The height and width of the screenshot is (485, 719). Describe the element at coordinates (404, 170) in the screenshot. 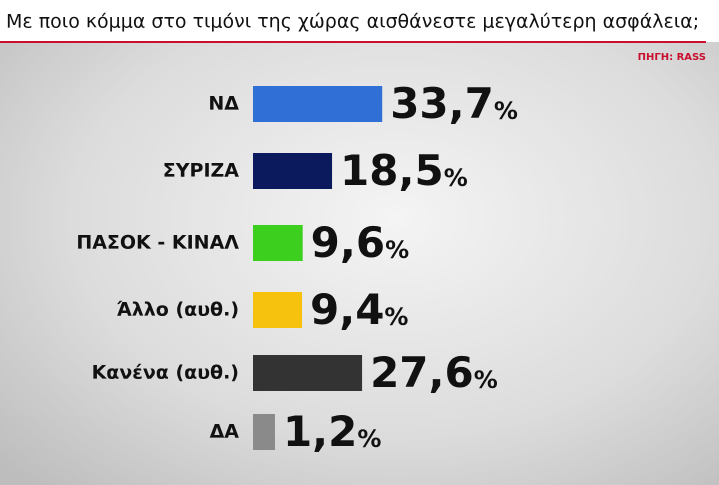

I see `value-label: 18,5%` at that location.